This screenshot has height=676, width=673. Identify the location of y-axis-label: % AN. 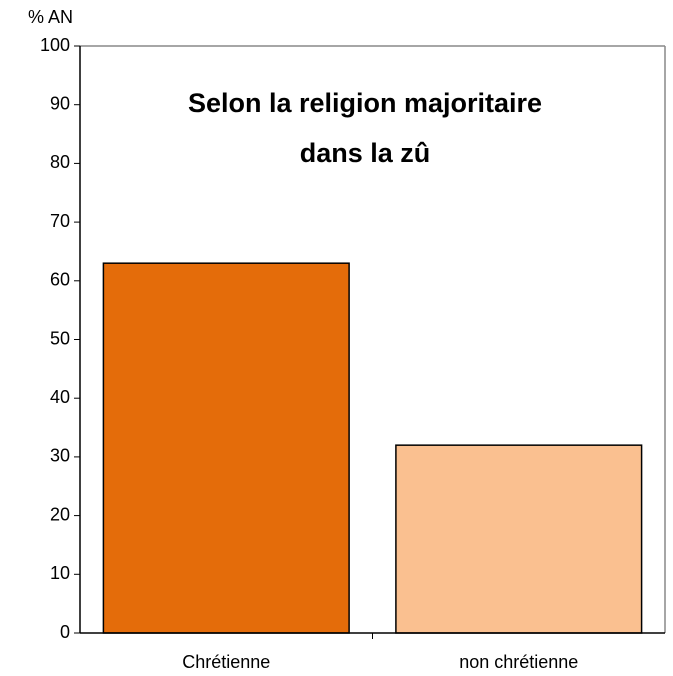
(50, 17).